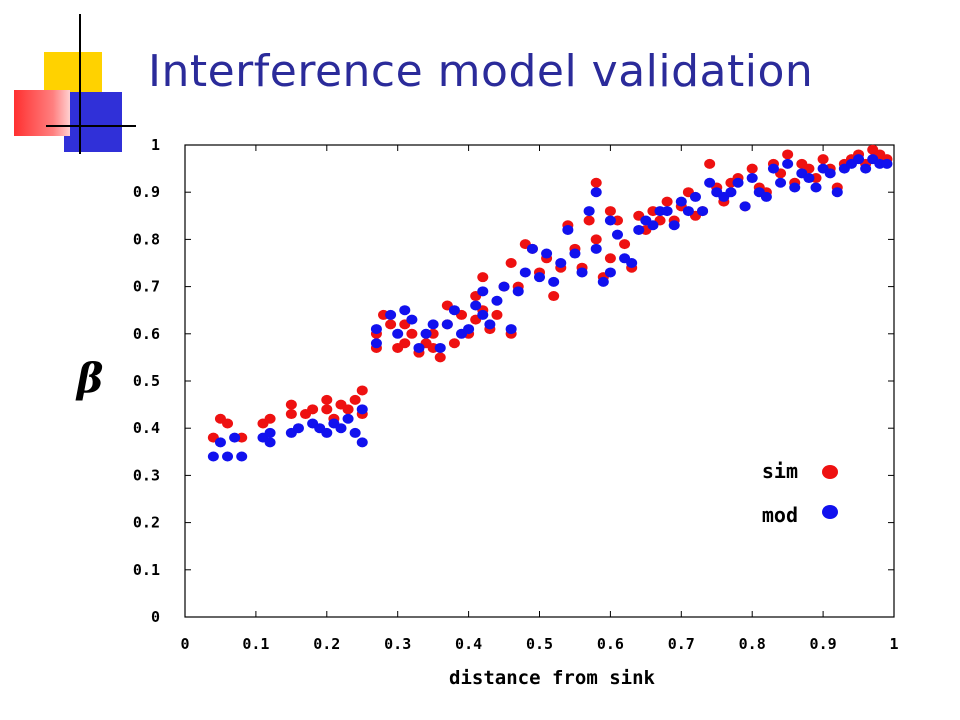 This screenshot has height=720, width=960. What do you see at coordinates (146, 570) in the screenshot?
I see `y-tick-label: 0.1` at bounding box center [146, 570].